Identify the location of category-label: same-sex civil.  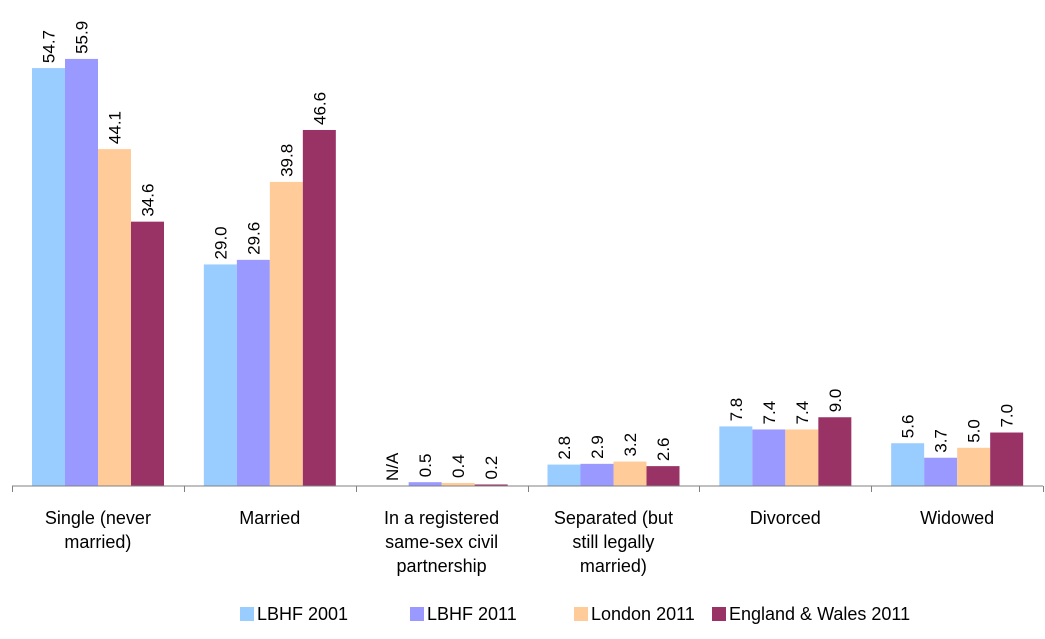
(441, 542).